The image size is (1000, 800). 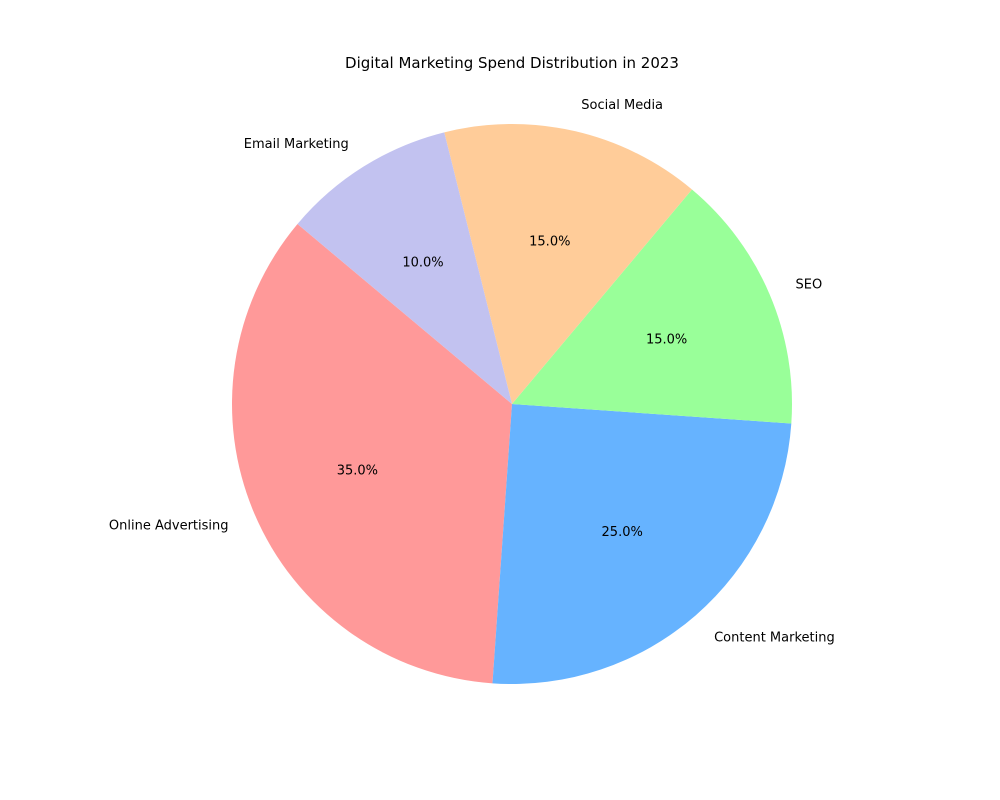 What do you see at coordinates (622, 105) in the screenshot?
I see `slice-label-social-media: Social Media` at bounding box center [622, 105].